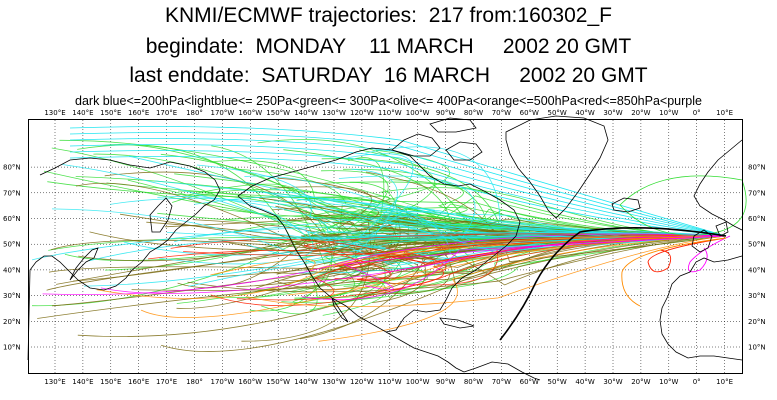  I want to click on lat-label-right: 60°N, so click(757, 219).